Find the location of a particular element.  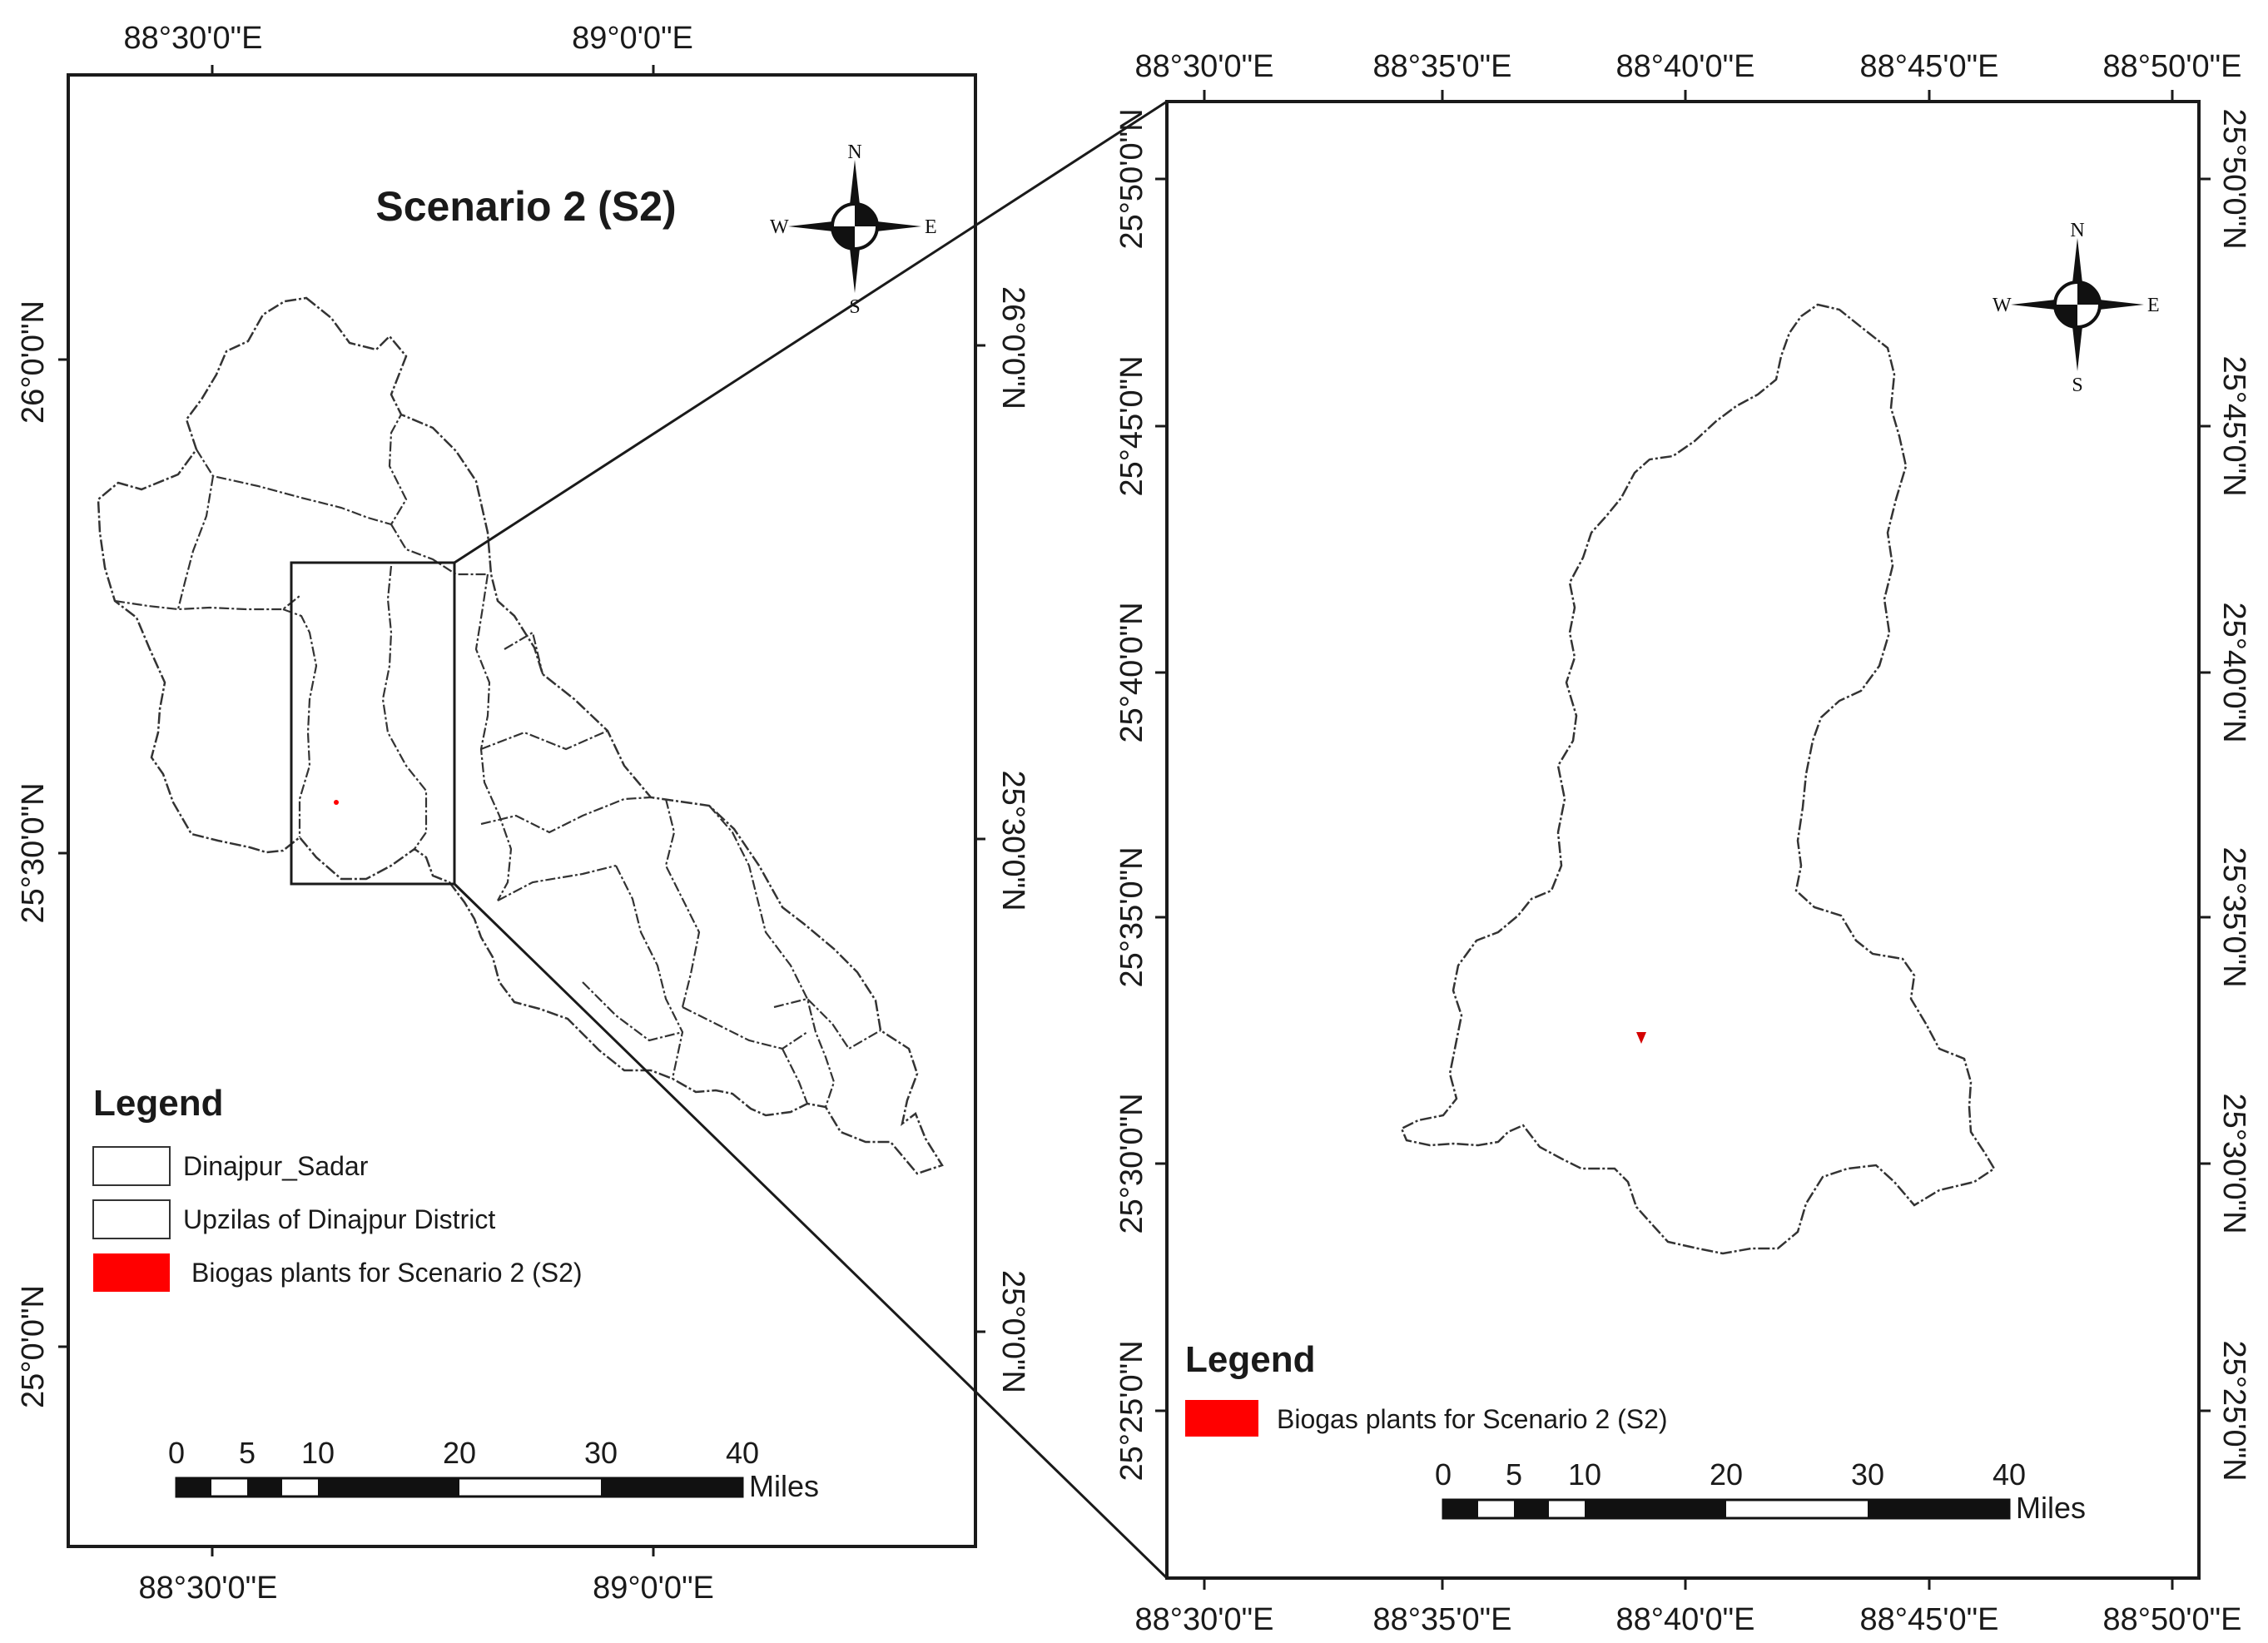

left-bottom-lon-label: 89°0'0"E is located at coordinates (653, 1588).